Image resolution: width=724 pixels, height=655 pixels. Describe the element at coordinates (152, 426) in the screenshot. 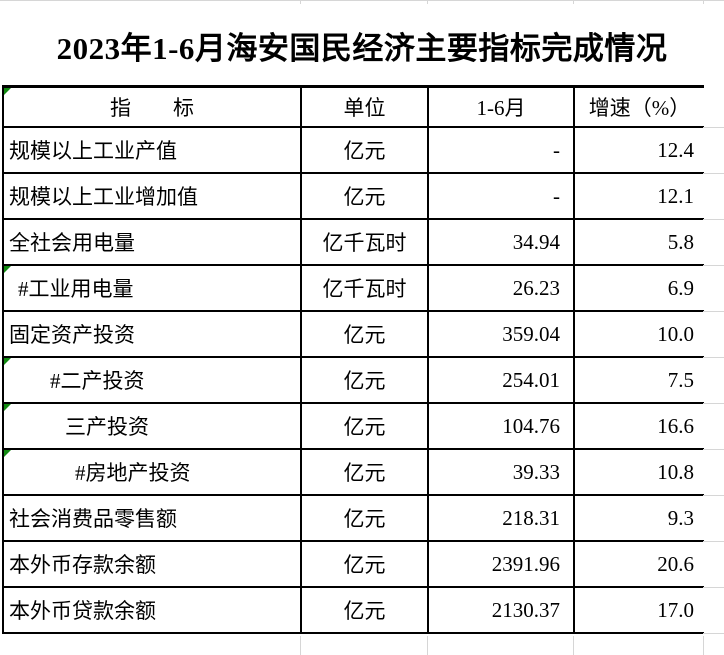

I see `indicator-cell: 三产投资` at that location.